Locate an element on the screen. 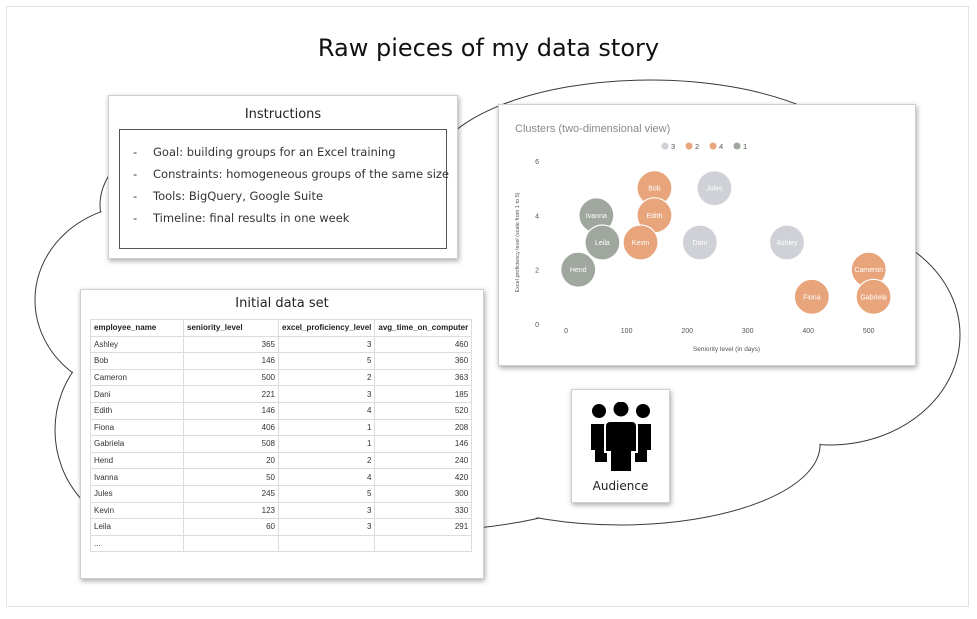  table-cell: 240 is located at coordinates (423, 460).